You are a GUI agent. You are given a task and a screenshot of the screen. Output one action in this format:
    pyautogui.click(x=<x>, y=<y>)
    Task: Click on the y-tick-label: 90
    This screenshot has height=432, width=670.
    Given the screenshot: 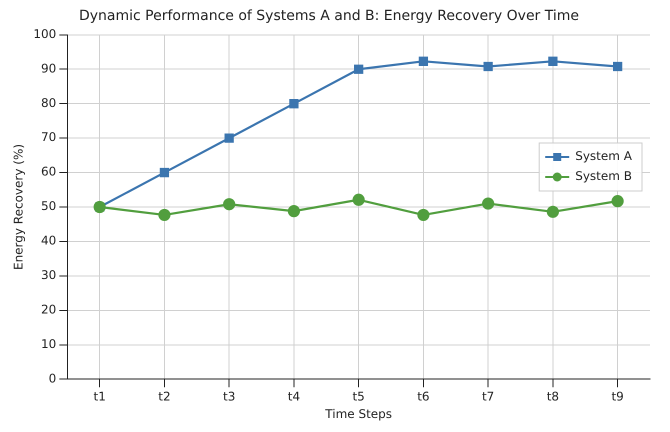 What is the action you would take?
    pyautogui.click(x=48, y=68)
    